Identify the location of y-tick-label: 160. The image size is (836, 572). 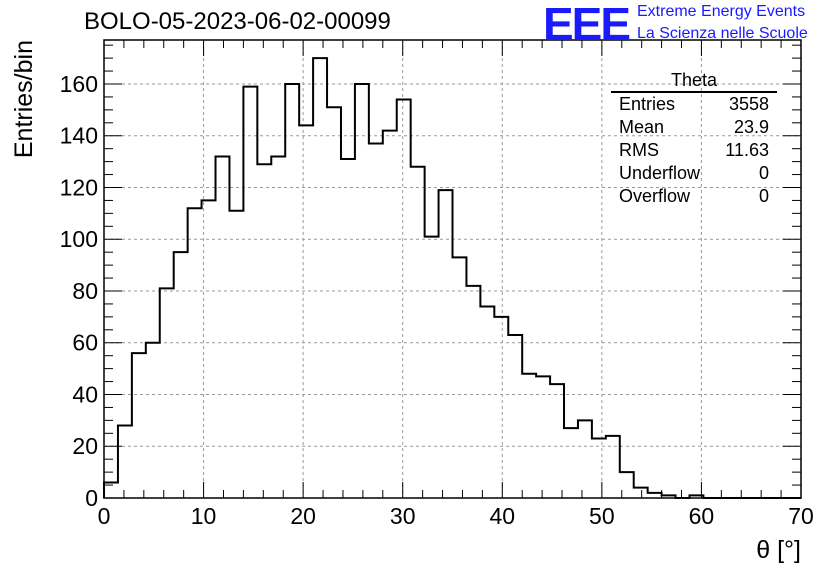
(79, 84).